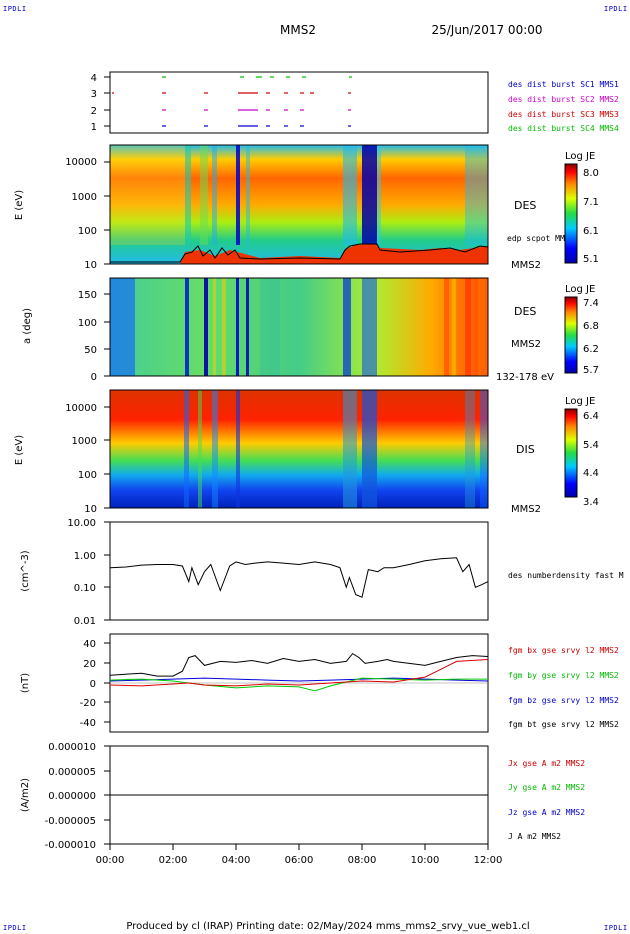 This screenshot has height=934, width=630. Describe the element at coordinates (94, 103) in the screenshot. I see `burst-yticks: 4 3 2 1` at that location.